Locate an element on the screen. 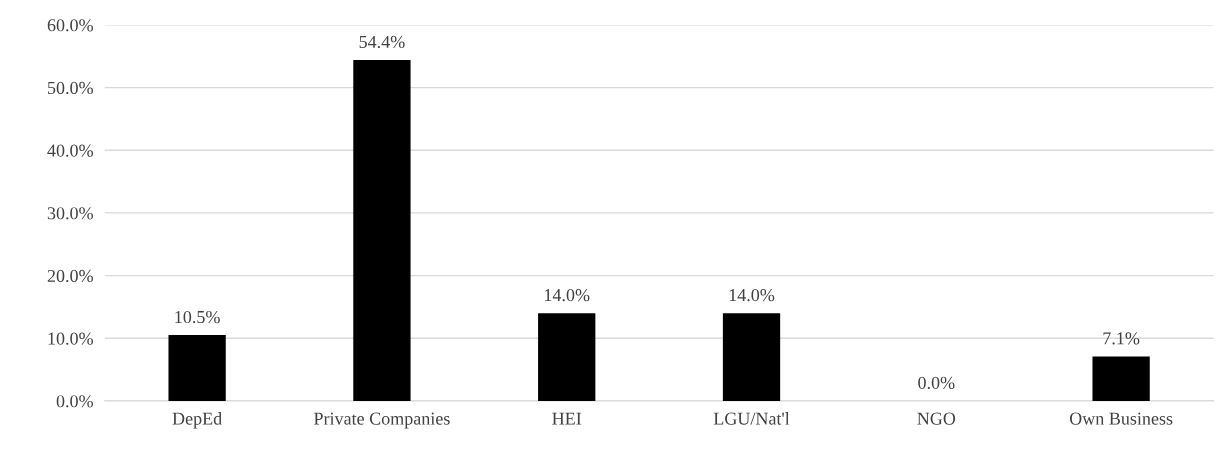 This screenshot has height=453, width=1232. y-tick-label: 20.0% is located at coordinates (70, 276).